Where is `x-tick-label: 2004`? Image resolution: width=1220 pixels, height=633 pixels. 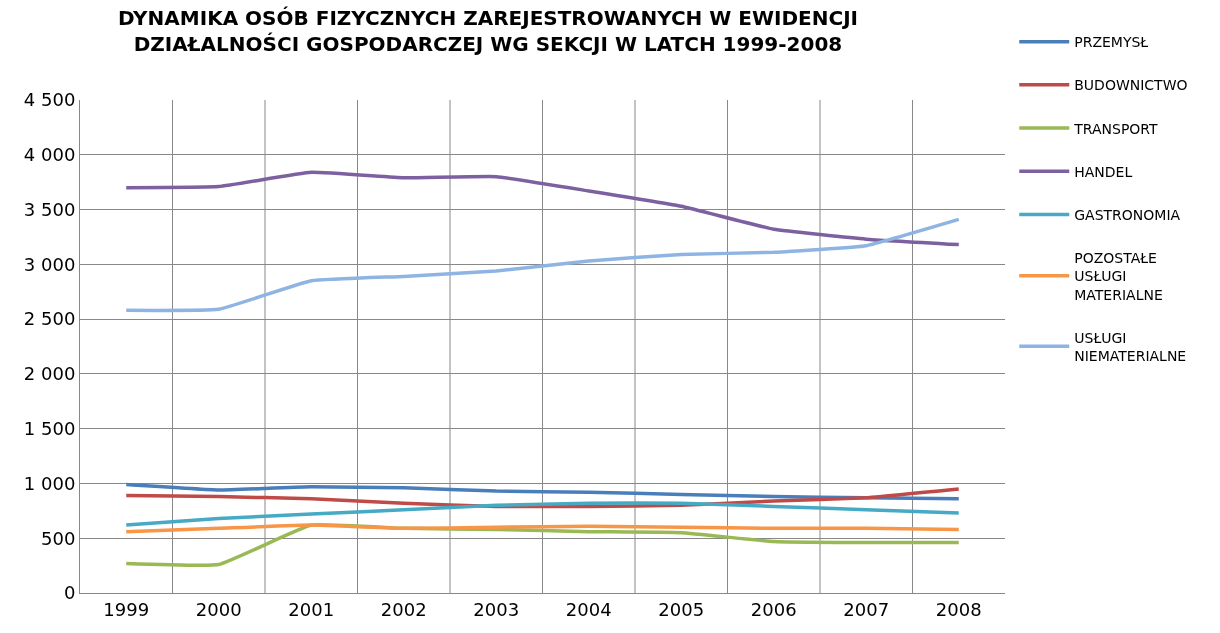
x-tick-label: 2004 is located at coordinates (588, 609).